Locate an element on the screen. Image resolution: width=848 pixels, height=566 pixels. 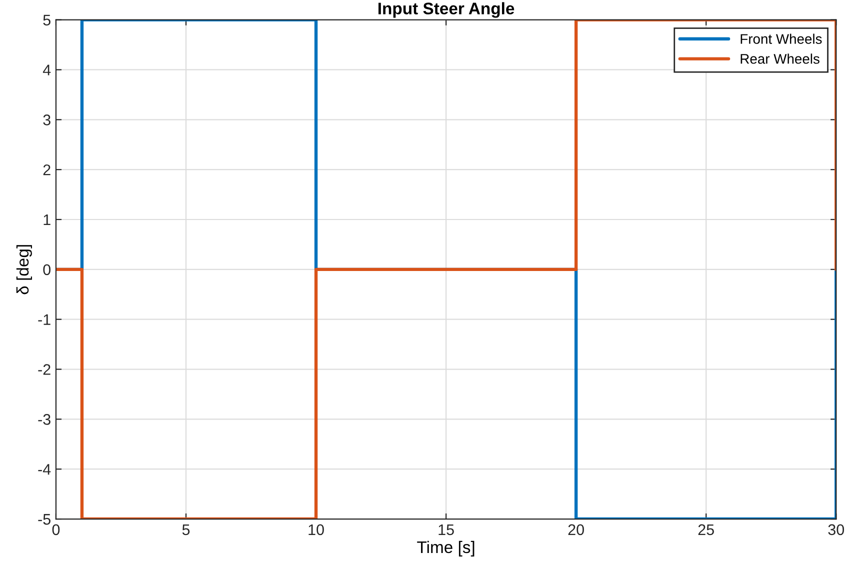
x-tick-label: 5 is located at coordinates (186, 530).